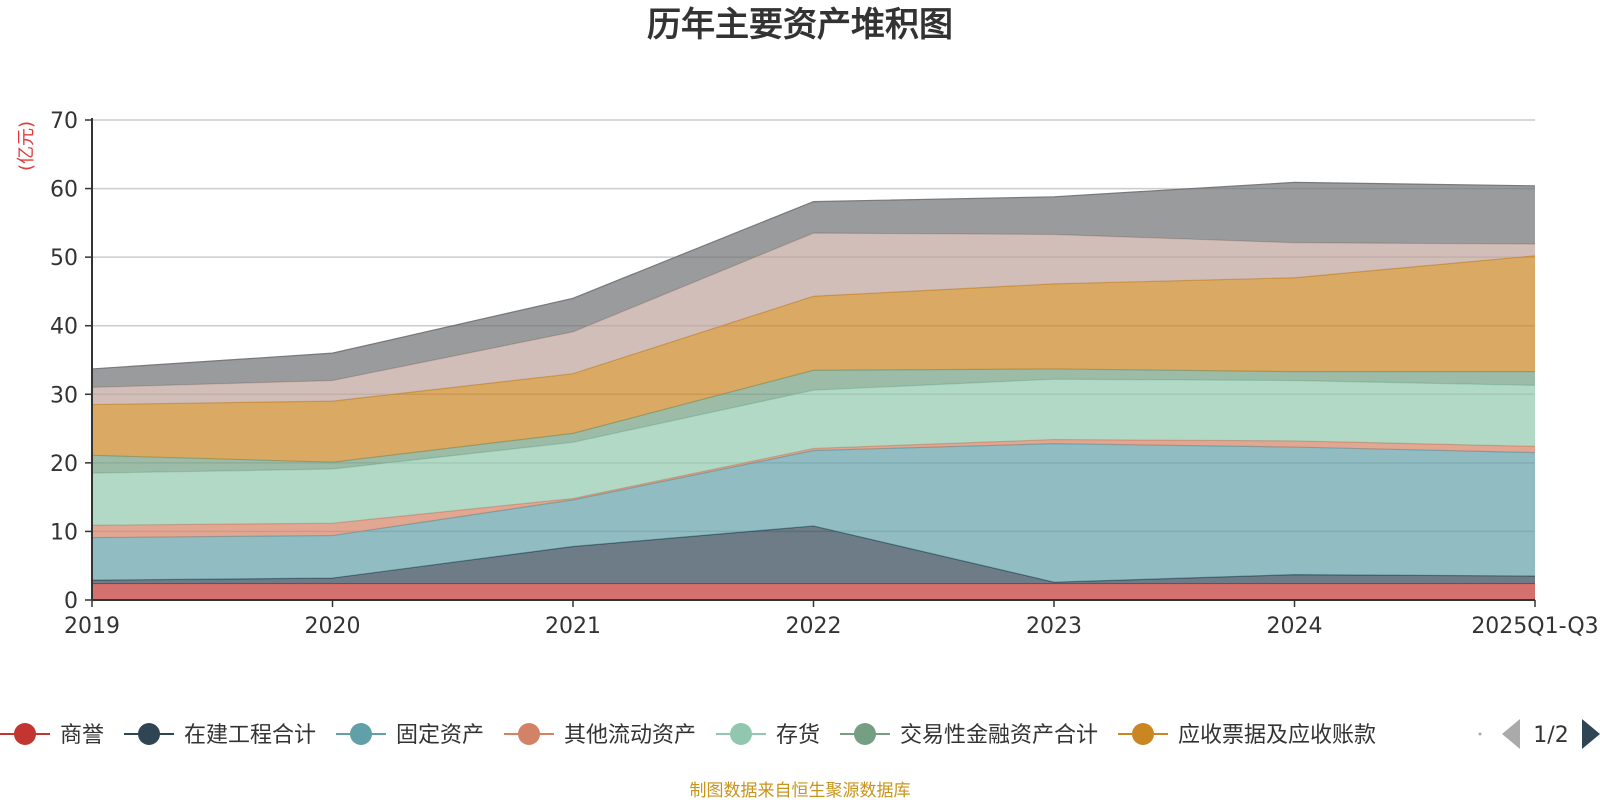  Describe the element at coordinates (1277, 735) in the screenshot. I see `legend-label: 应收票据及应收账款` at that location.